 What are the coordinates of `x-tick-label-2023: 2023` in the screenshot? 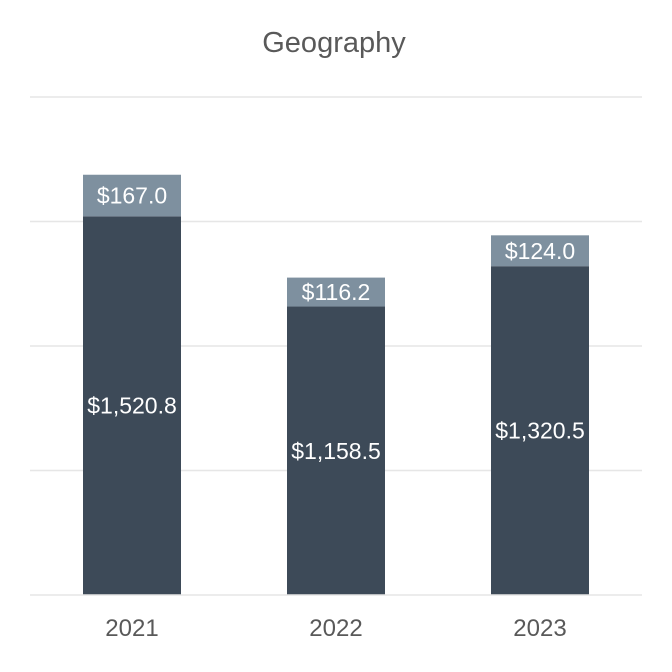 It's located at (539, 628).